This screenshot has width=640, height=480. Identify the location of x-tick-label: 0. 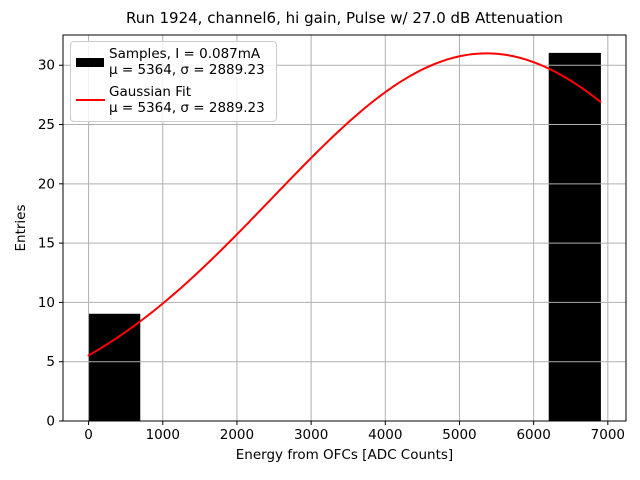
(88, 435).